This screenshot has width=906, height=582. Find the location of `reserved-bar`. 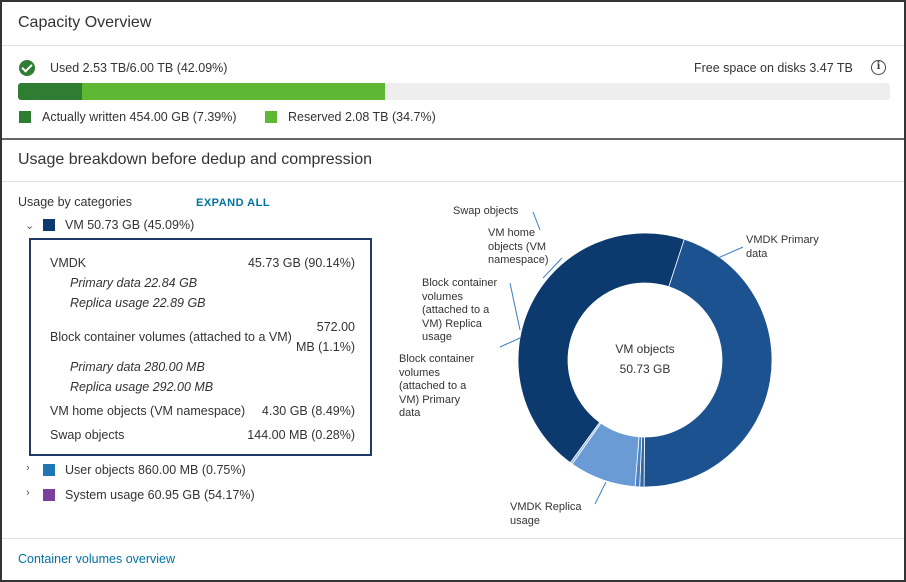

reserved-bar is located at coordinates (234, 91).